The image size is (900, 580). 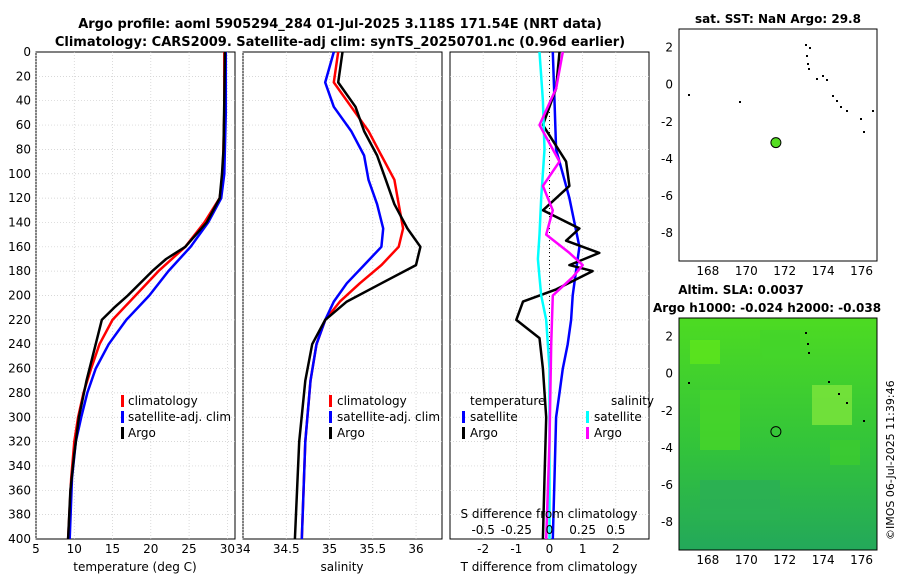 What do you see at coordinates (150, 549) in the screenshot?
I see `temperature-xtick-label: 20` at bounding box center [150, 549].